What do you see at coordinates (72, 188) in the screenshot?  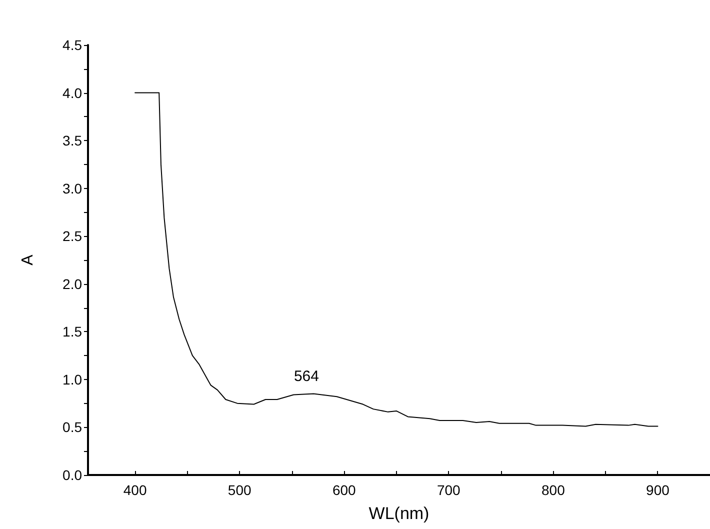 I see `y-tick-label: 3.0` at bounding box center [72, 188].